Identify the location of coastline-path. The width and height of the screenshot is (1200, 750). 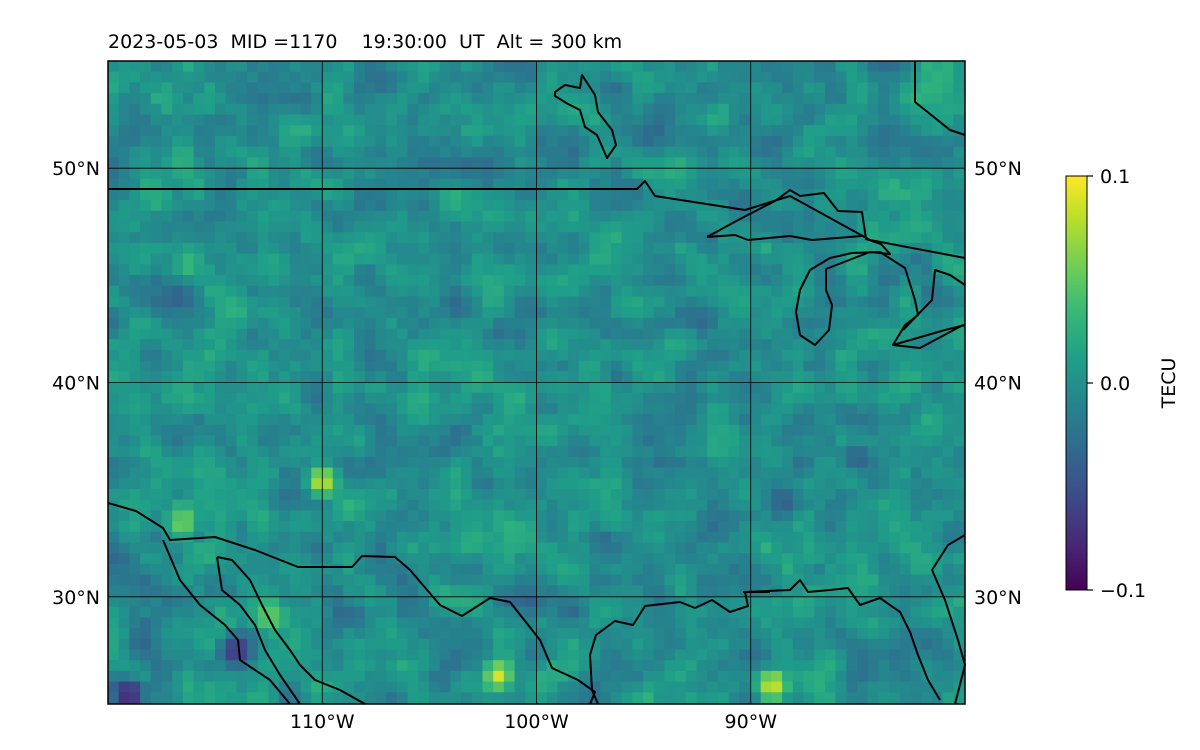
(226, 622).